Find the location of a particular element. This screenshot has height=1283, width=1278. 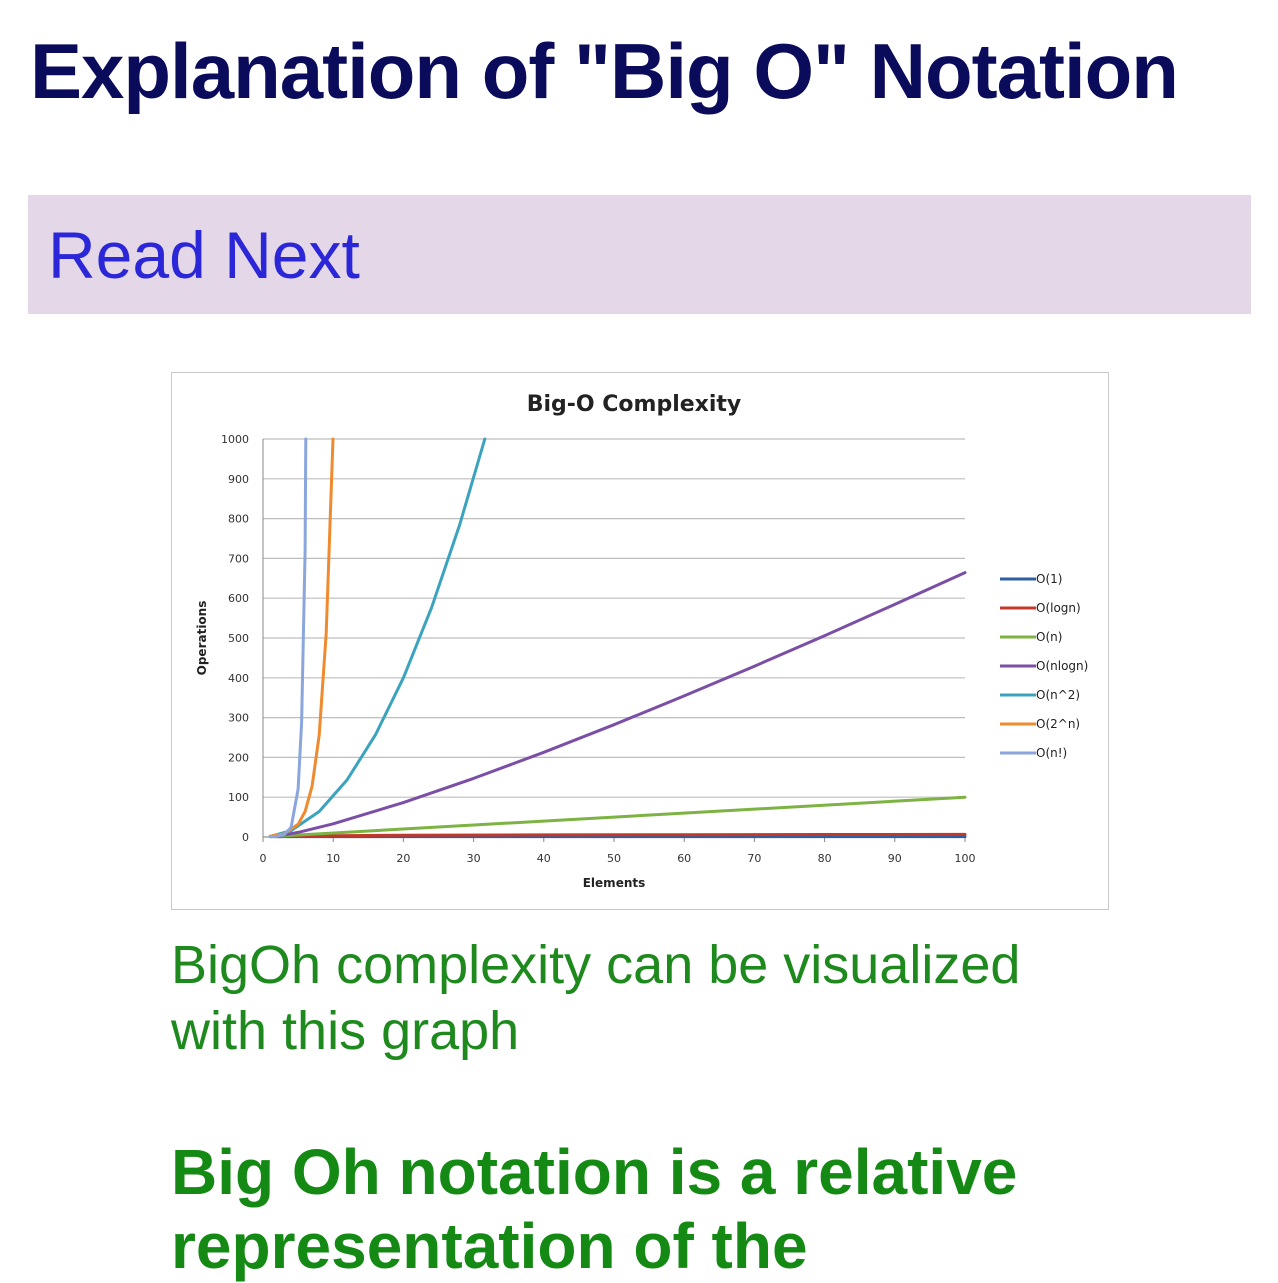

legend-label-o-2-n: O(2^n) is located at coordinates (1058, 724).